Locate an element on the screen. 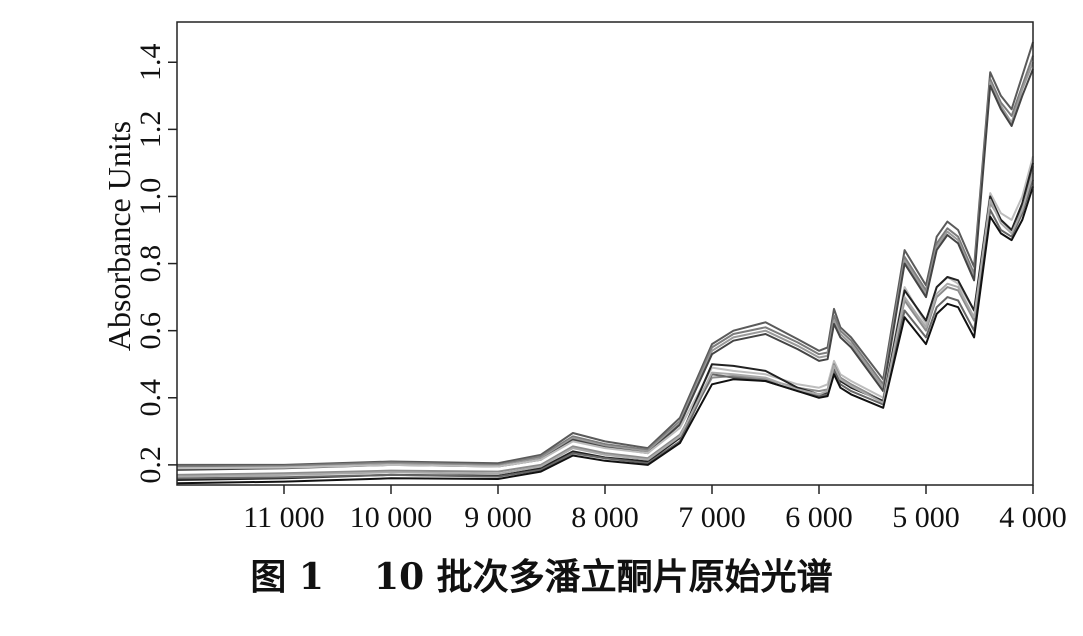 The image size is (1083, 636). y-axis: 0.2 0.4 0.6 0.8 1.0 1.2 1.4 is located at coordinates (155, 264).